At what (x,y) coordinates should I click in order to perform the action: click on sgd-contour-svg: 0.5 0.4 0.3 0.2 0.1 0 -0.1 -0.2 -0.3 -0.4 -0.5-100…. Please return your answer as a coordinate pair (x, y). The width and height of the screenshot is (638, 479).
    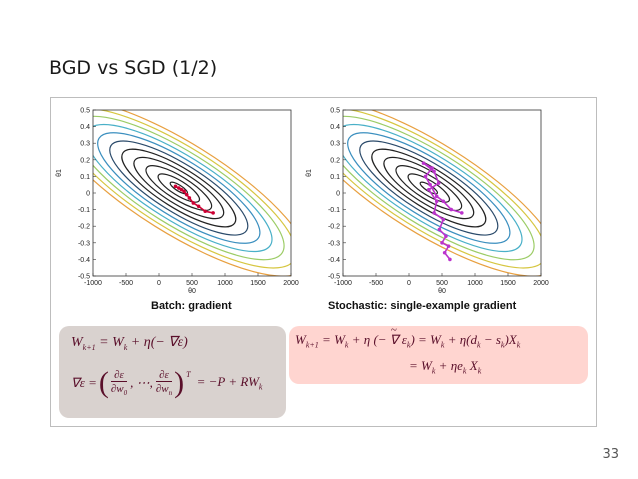
    Looking at the image, I should click on (427, 202).